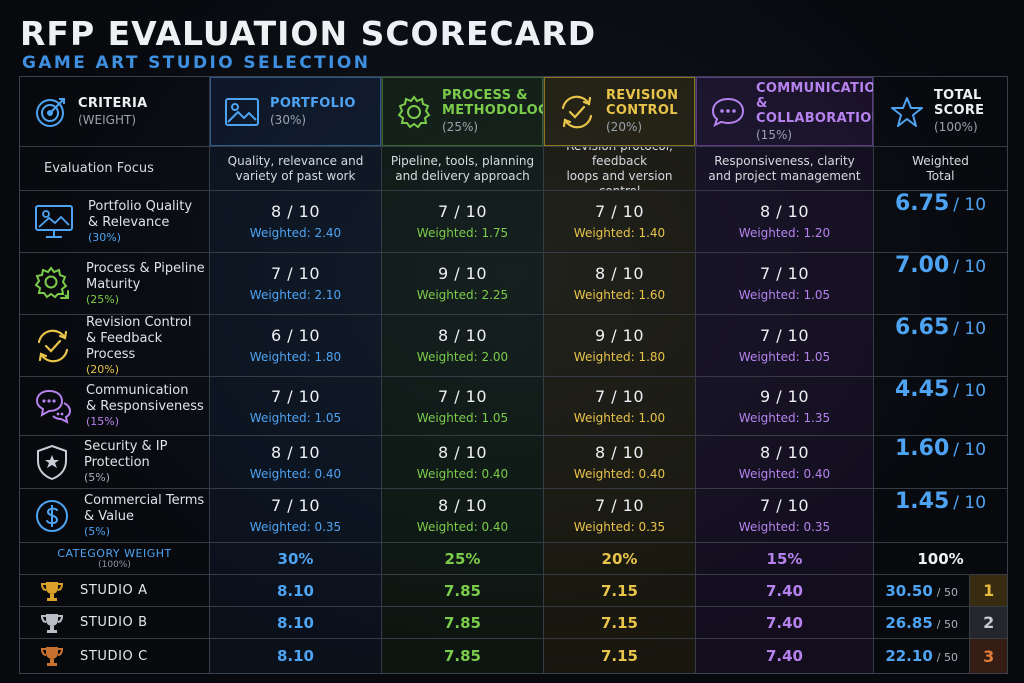  I want to click on weighted-total: 1.45 / 10, so click(940, 516).